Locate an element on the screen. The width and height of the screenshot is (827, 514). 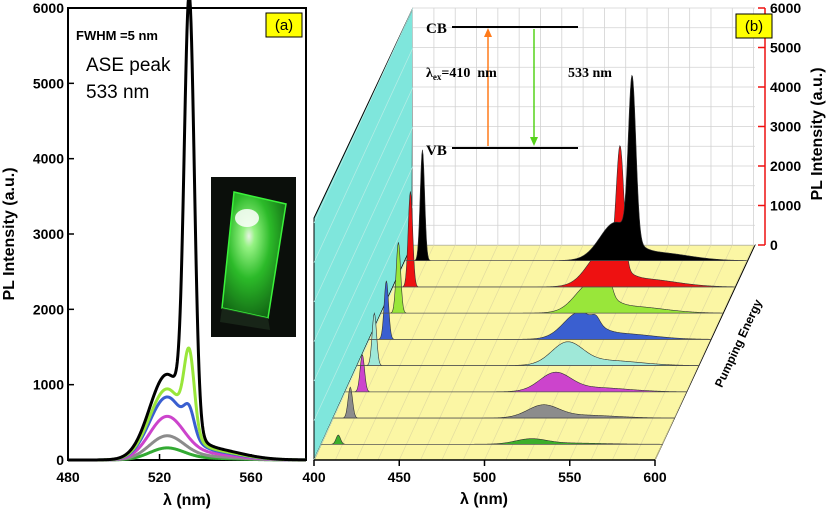
panel-b-x-tick-label: 550 is located at coordinates (570, 477).